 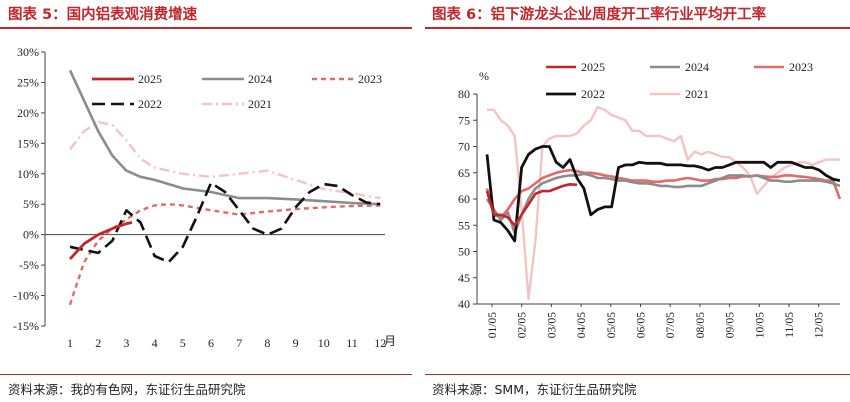 What do you see at coordinates (464, 120) in the screenshot?
I see `right-y-tick-label: 75` at bounding box center [464, 120].